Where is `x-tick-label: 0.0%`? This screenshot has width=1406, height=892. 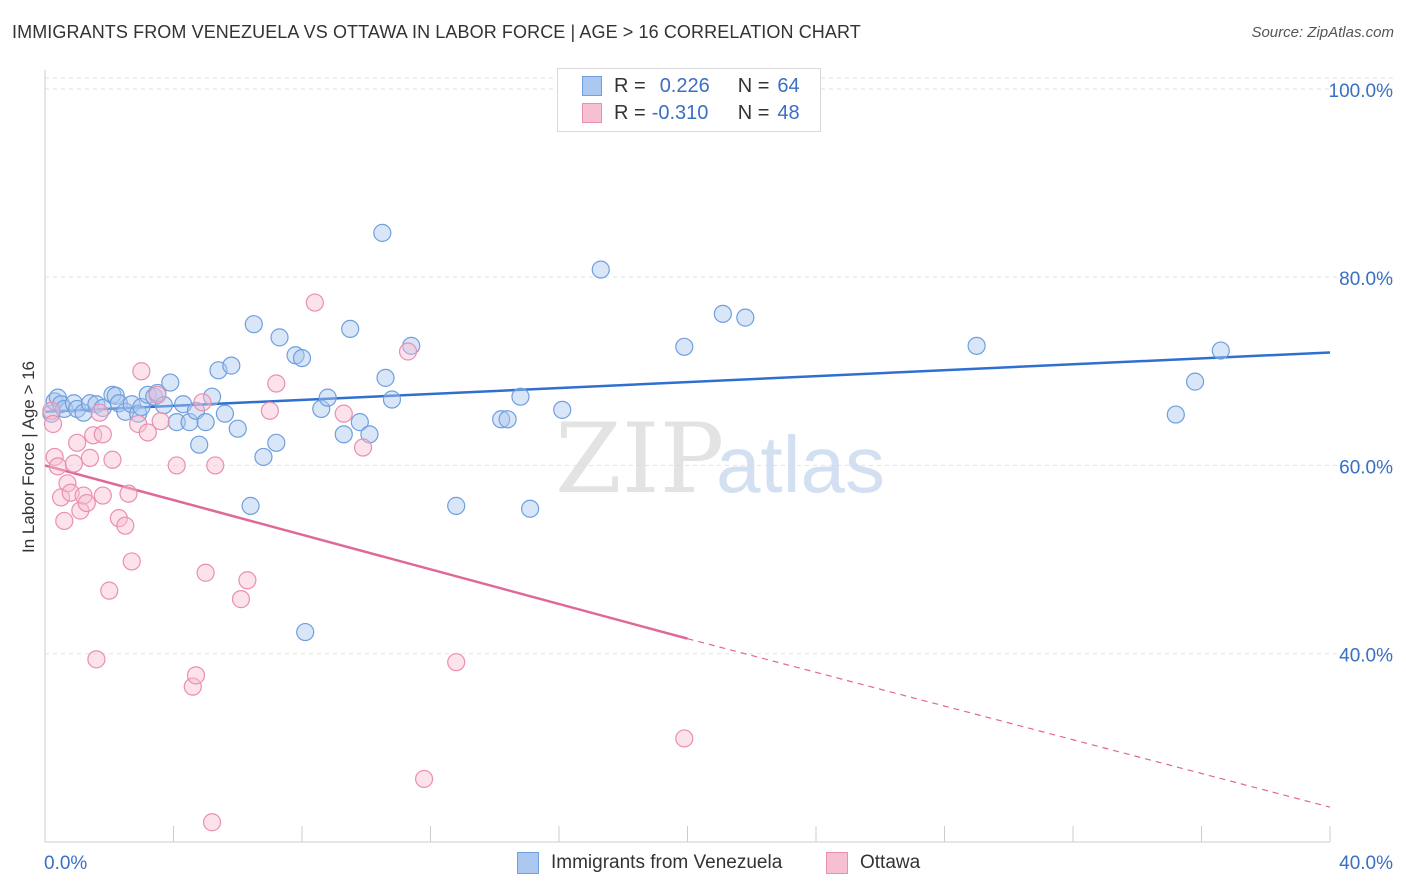
x-tick-label: 0.0% is located at coordinates (65, 863).